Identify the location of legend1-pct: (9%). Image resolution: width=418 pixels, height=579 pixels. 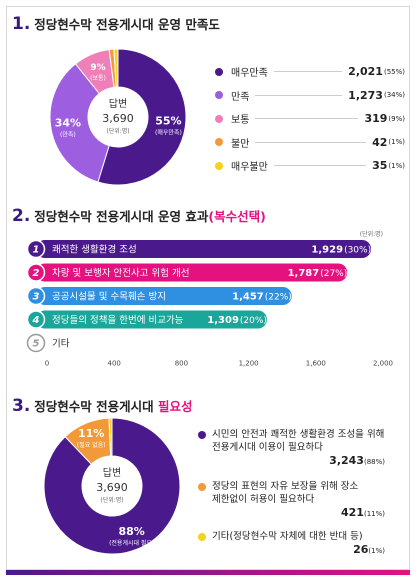
(396, 118).